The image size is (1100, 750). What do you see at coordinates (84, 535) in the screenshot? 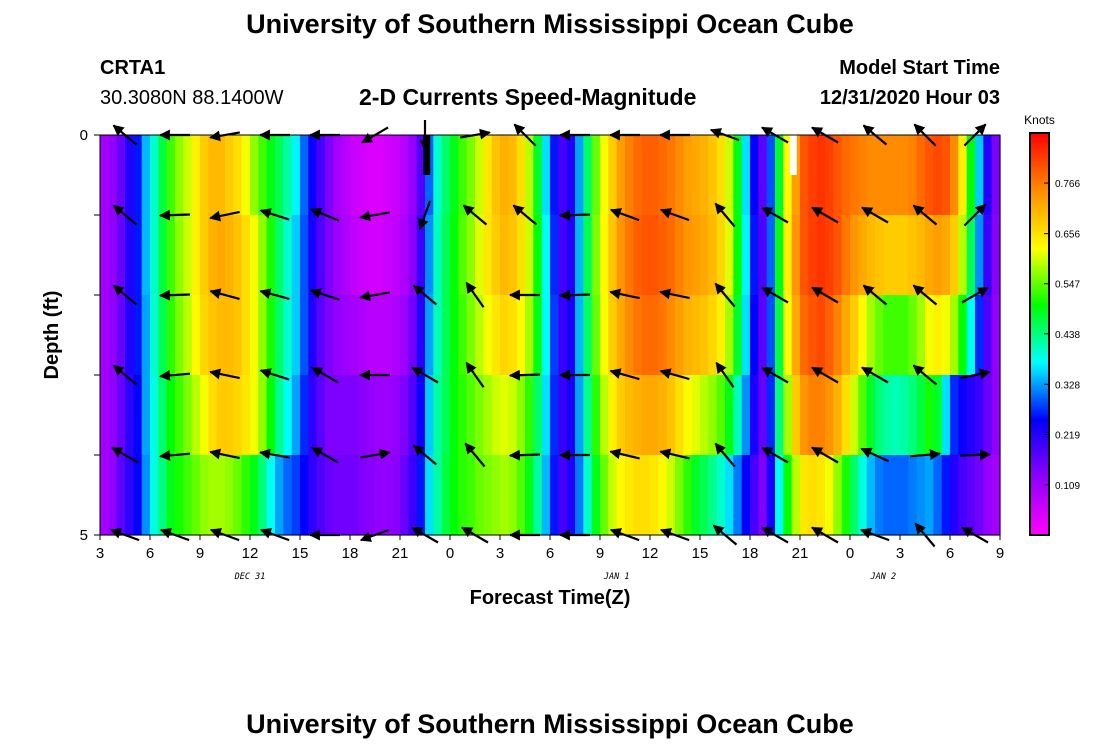
I see `y-tick-label: 5` at bounding box center [84, 535].